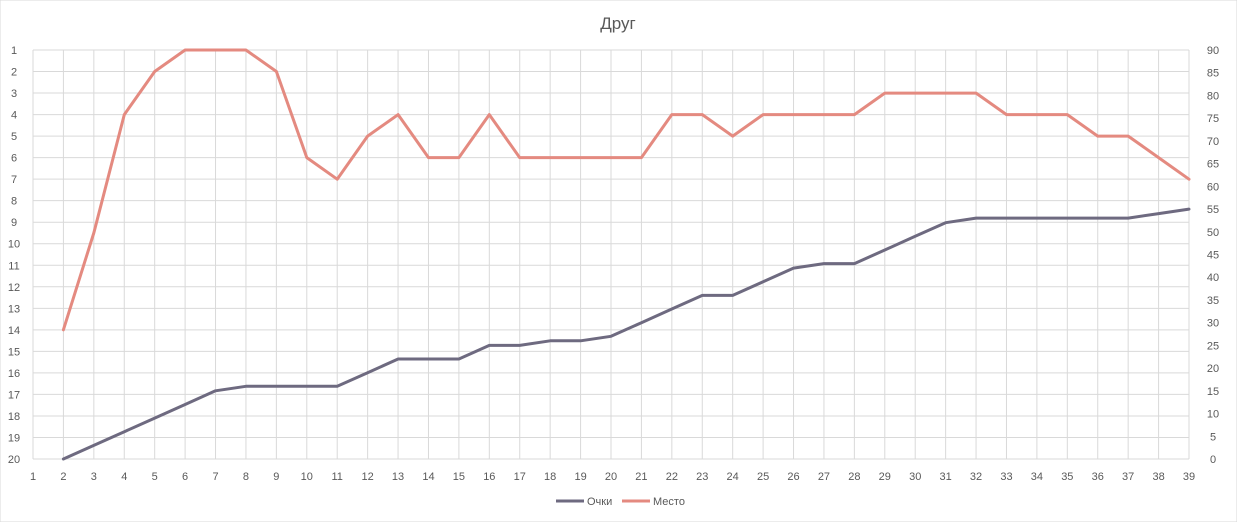 The height and width of the screenshot is (522, 1237). Describe the element at coordinates (1213, 437) in the screenshot. I see `right-tick-label: 5` at that location.